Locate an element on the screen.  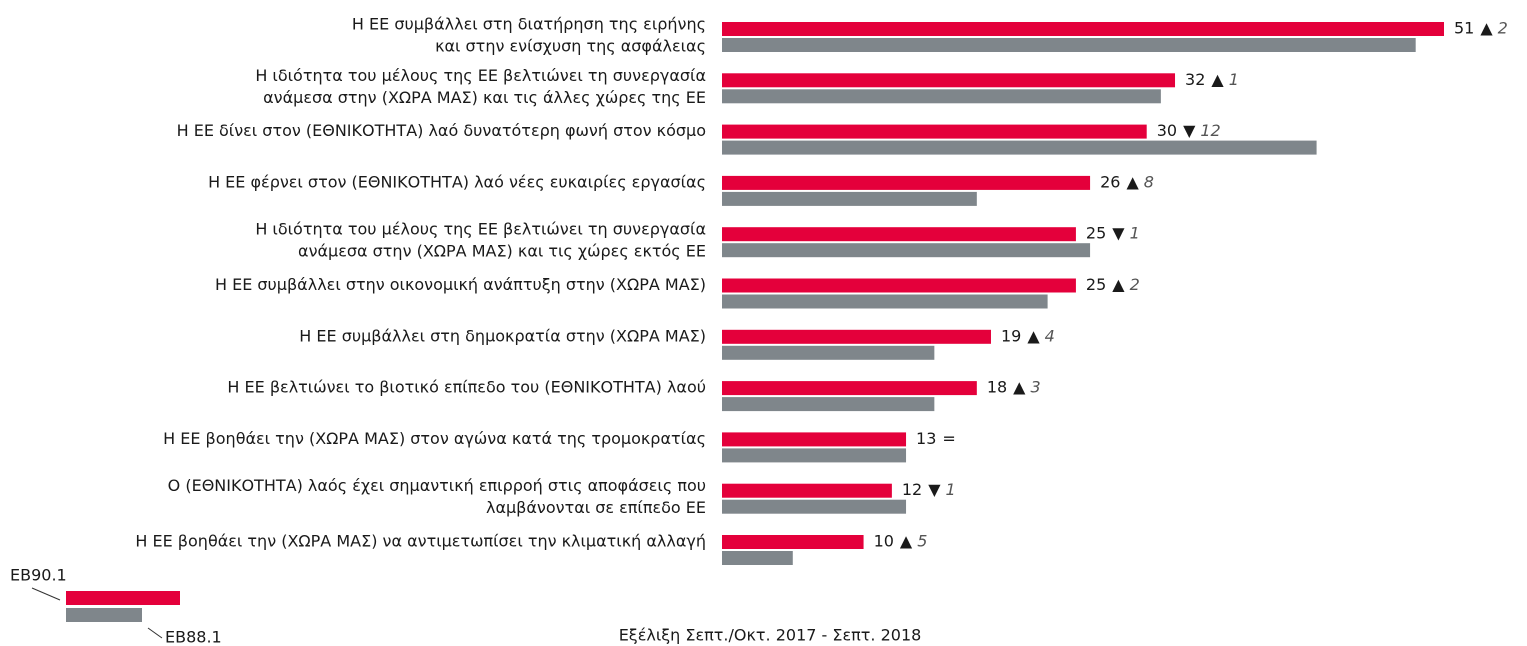
change-value: 8 is located at coordinates (1149, 181).